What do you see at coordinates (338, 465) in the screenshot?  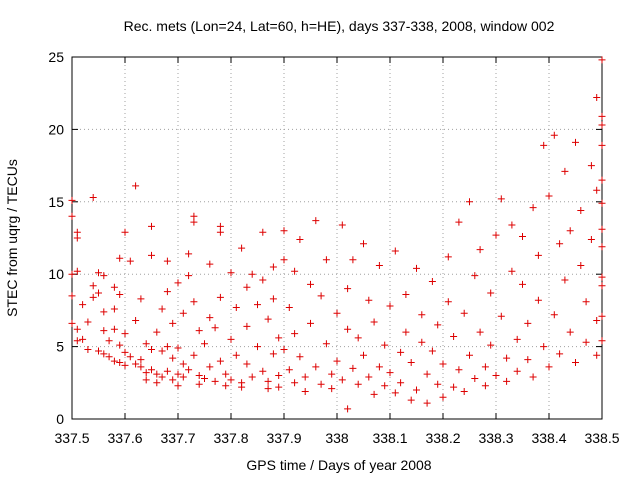 I see `x-axis-label: GPS time / Days of year 2008` at bounding box center [338, 465].